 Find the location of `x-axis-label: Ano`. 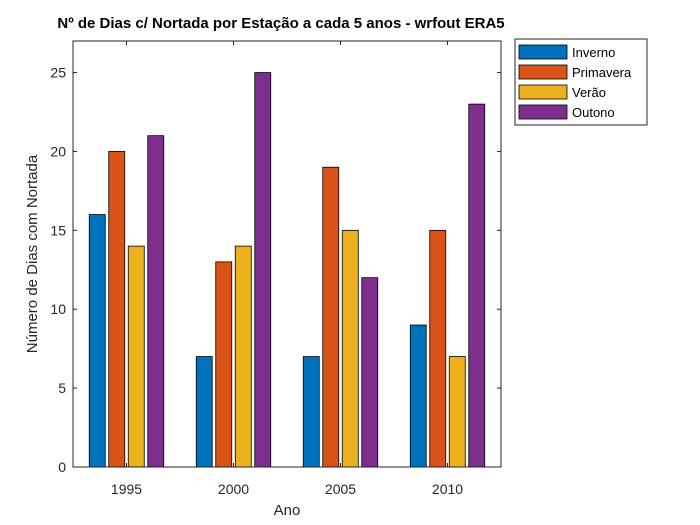

x-axis-label: Ano is located at coordinates (287, 510).